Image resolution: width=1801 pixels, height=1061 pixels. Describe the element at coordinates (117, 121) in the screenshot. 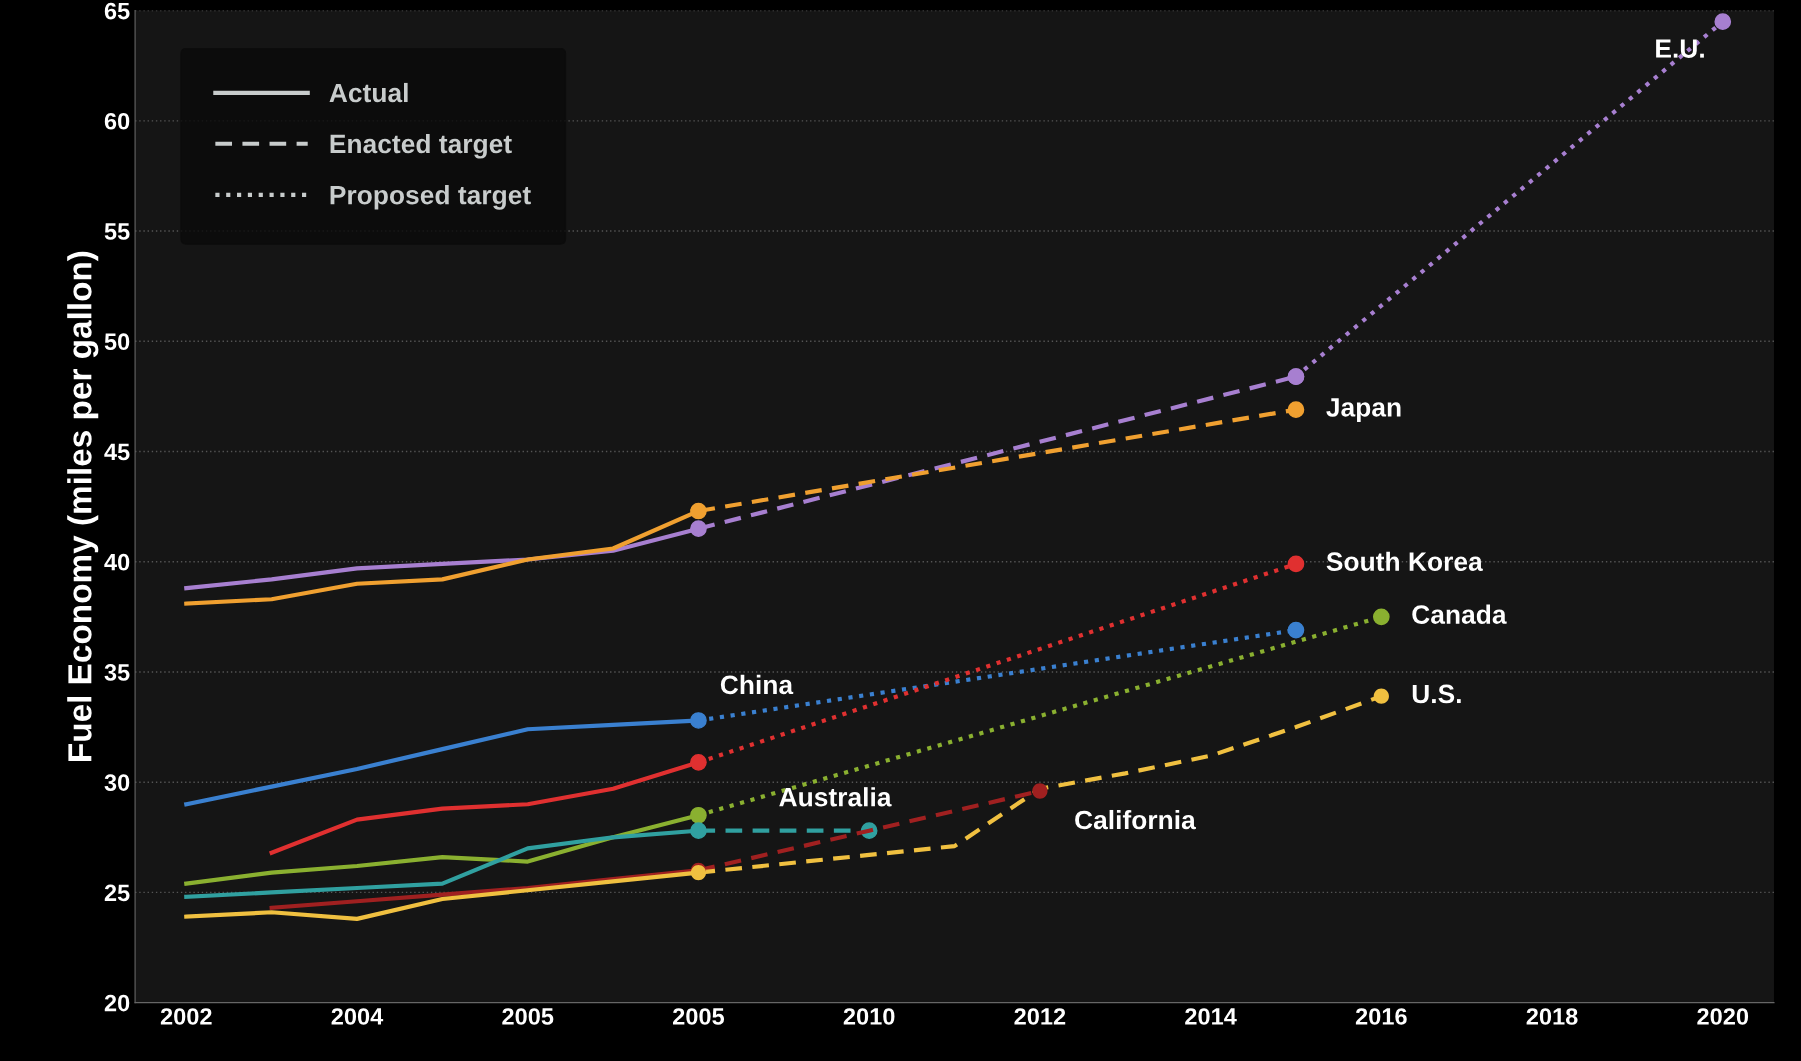

I see `y-tick-label: 60` at that location.